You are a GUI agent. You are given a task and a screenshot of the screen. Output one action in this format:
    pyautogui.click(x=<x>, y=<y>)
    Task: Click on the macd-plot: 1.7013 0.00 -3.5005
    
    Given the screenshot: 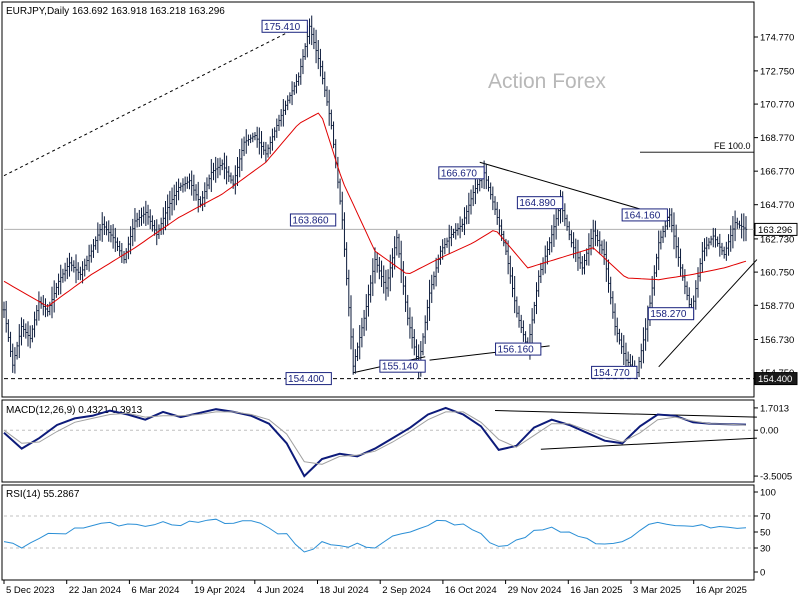 What is the action you would take?
    pyautogui.click(x=397, y=443)
    